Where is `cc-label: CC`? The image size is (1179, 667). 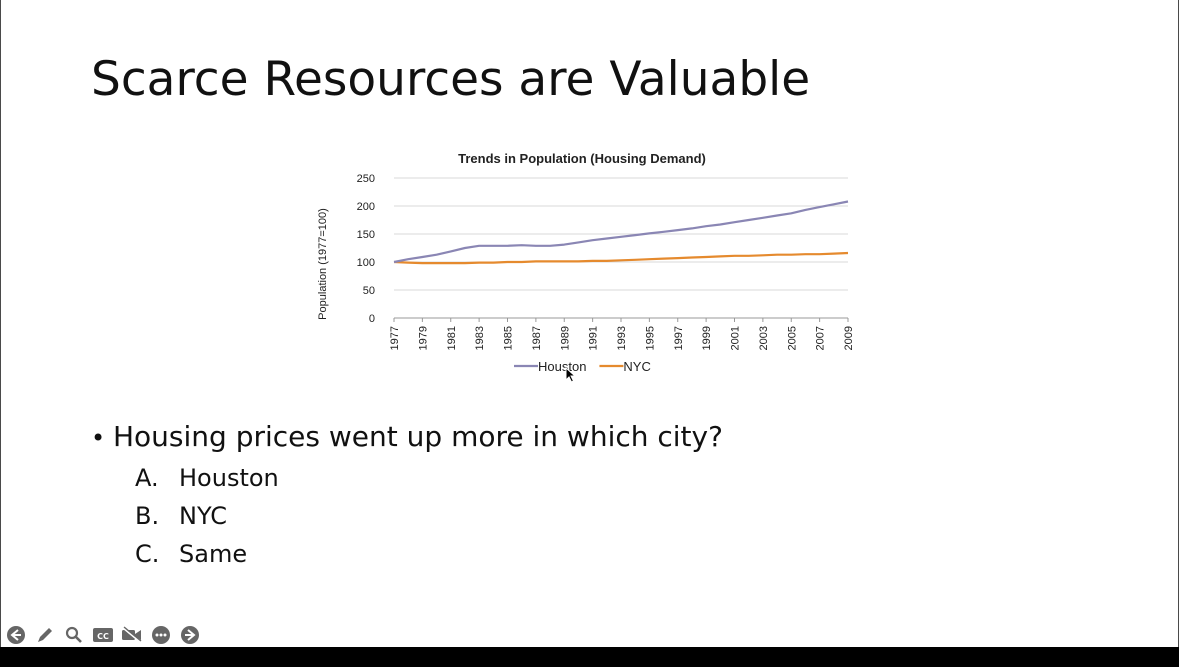 cc-label: CC is located at coordinates (103, 636).